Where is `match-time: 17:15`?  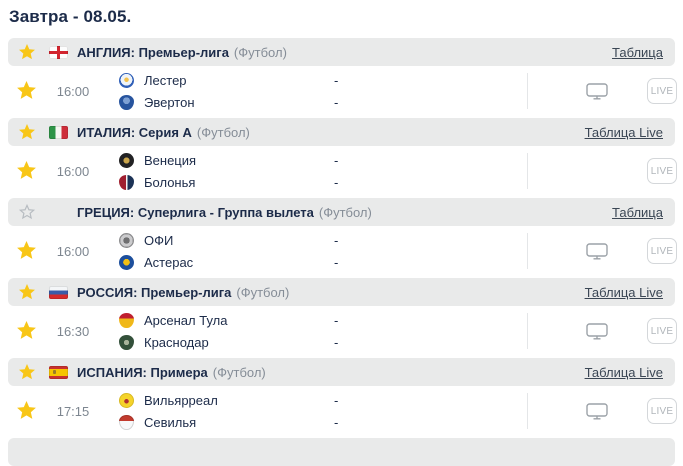 match-time: 17:15 is located at coordinates (73, 411).